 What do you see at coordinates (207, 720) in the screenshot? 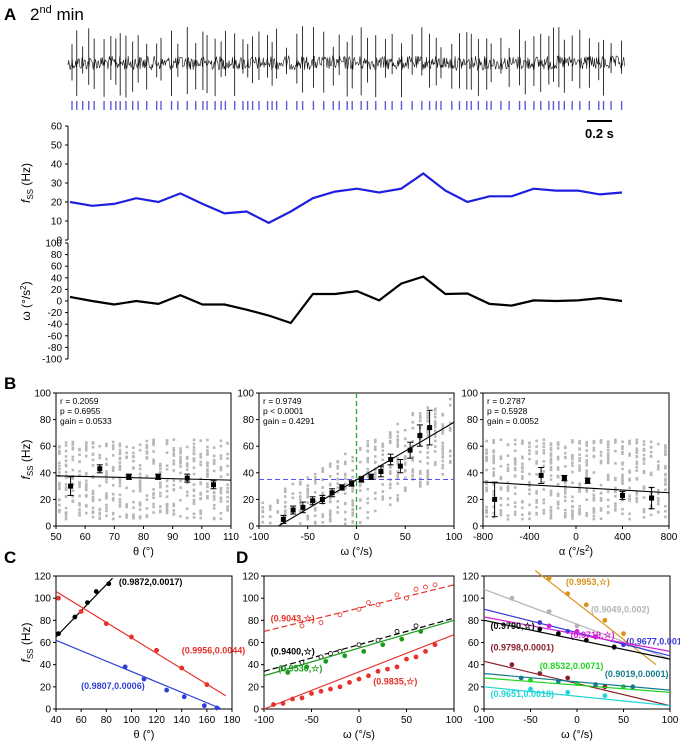
I see `x-tick-label: 160` at bounding box center [207, 720].